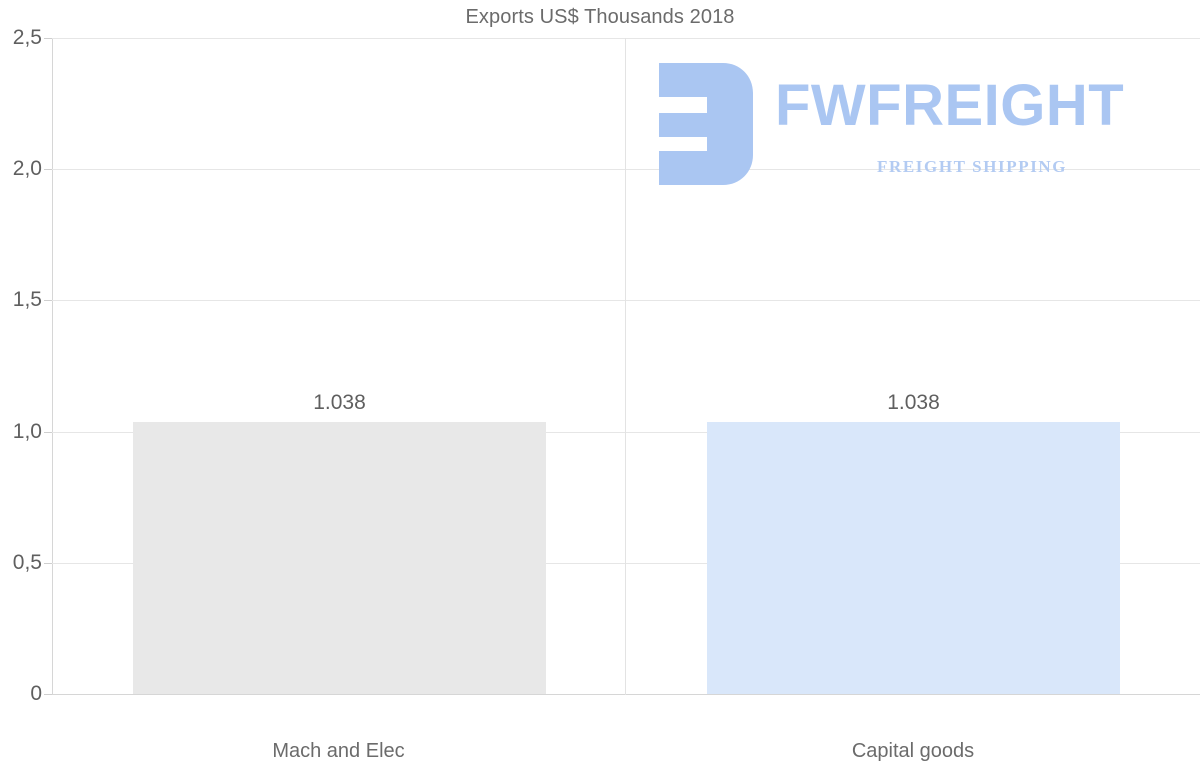 The width and height of the screenshot is (1200, 763). Describe the element at coordinates (339, 558) in the screenshot. I see `bar-mach-and-elec` at that location.